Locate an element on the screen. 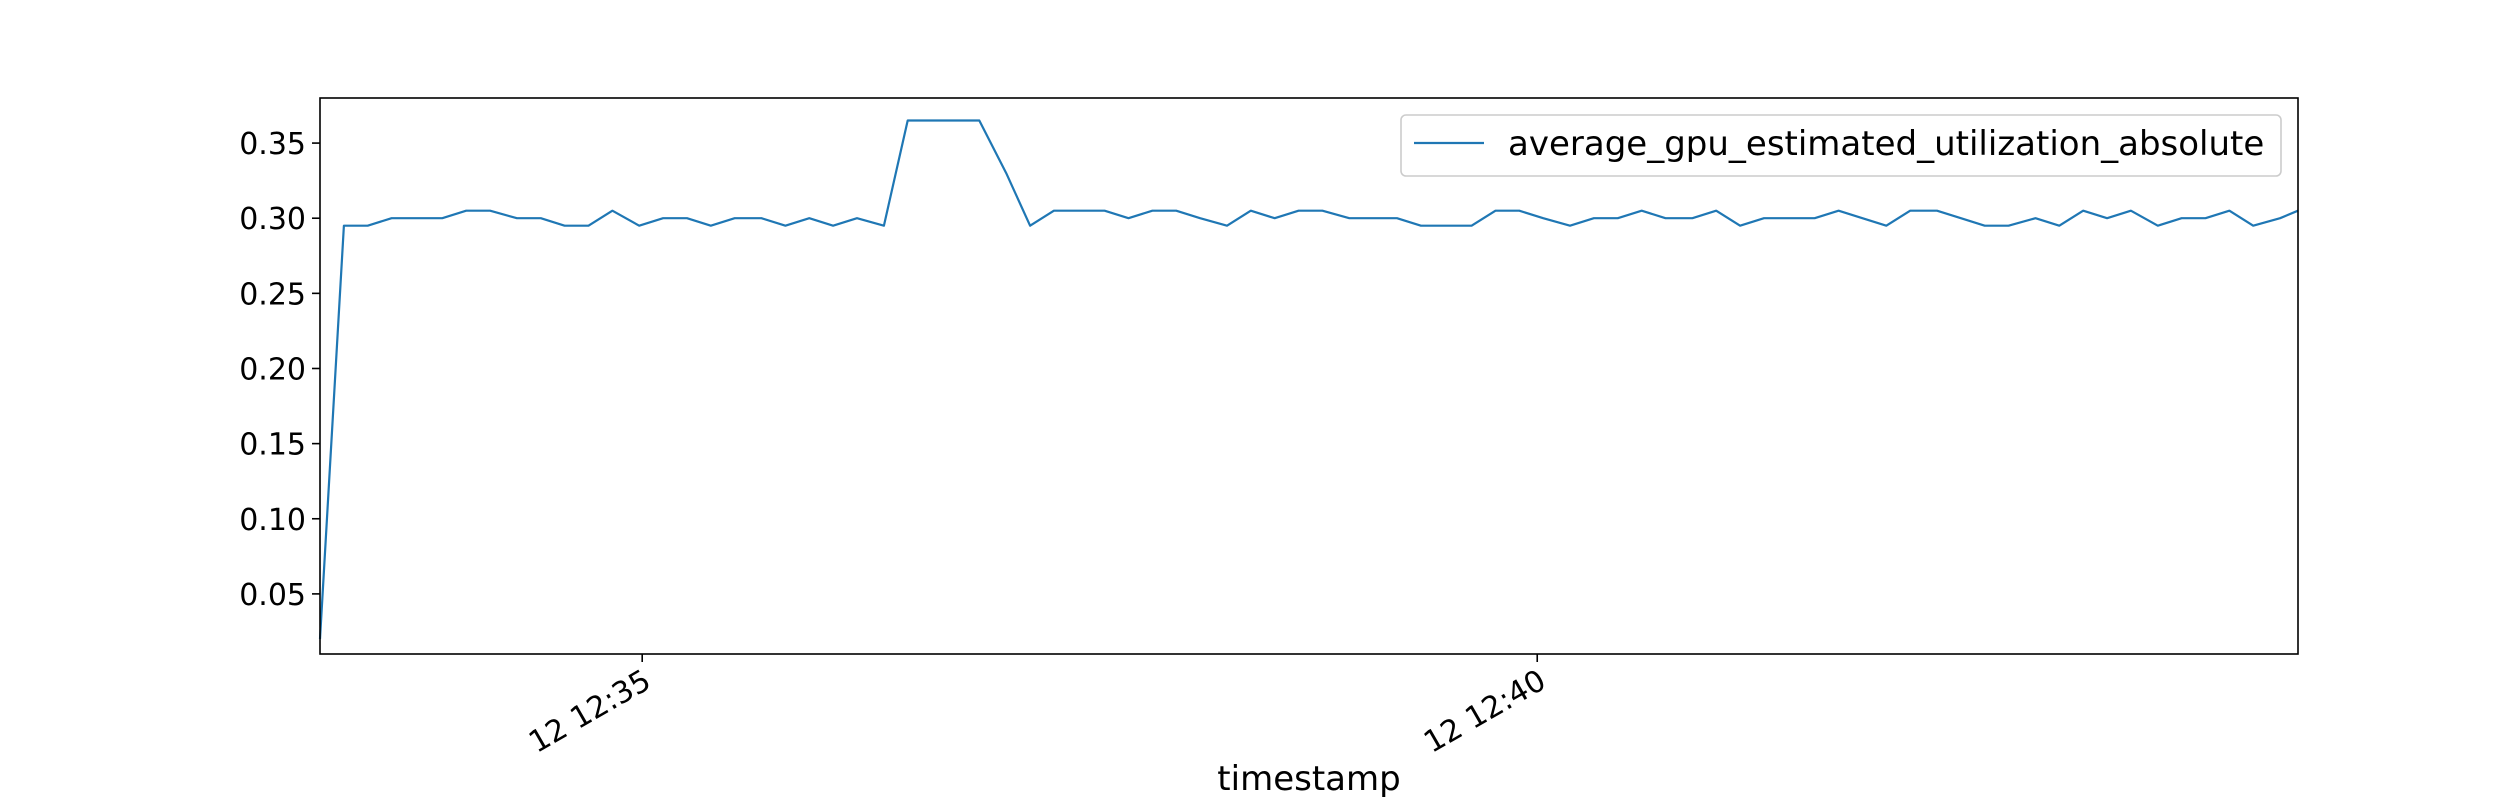 The width and height of the screenshot is (2500, 800). y-tick-label: 0.10 is located at coordinates (272, 520).